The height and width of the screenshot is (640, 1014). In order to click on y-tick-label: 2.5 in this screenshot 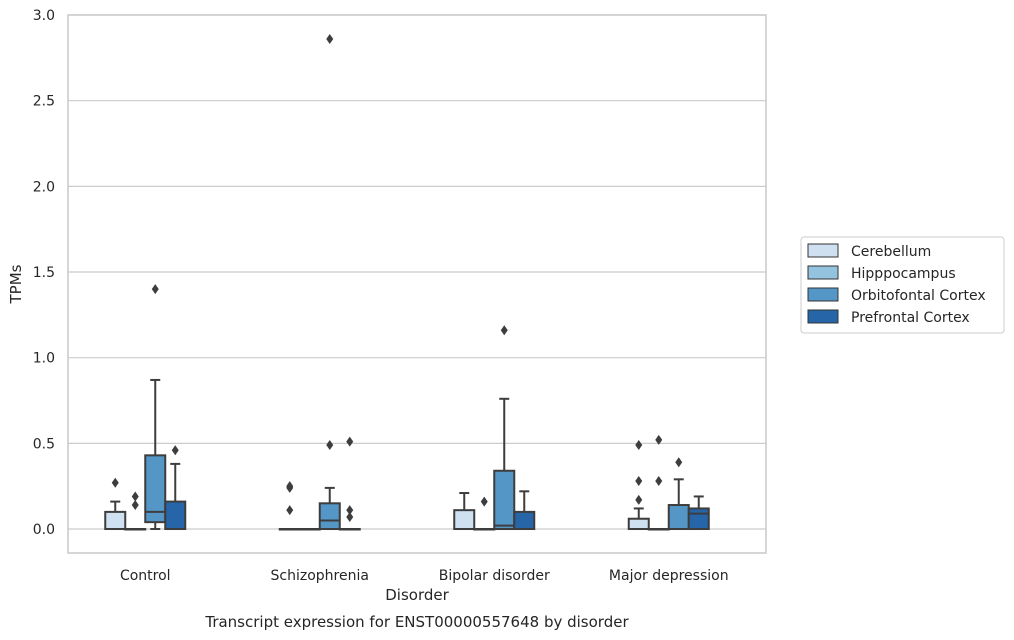, I will do `click(44, 102)`.